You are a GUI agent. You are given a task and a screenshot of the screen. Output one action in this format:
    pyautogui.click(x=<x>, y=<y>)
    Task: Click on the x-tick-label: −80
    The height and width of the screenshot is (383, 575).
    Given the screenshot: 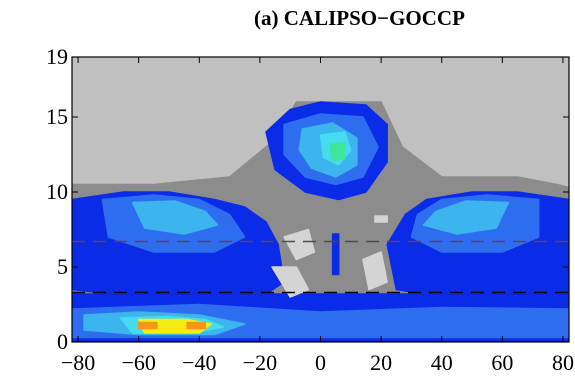 What is the action you would take?
    pyautogui.click(x=78, y=362)
    